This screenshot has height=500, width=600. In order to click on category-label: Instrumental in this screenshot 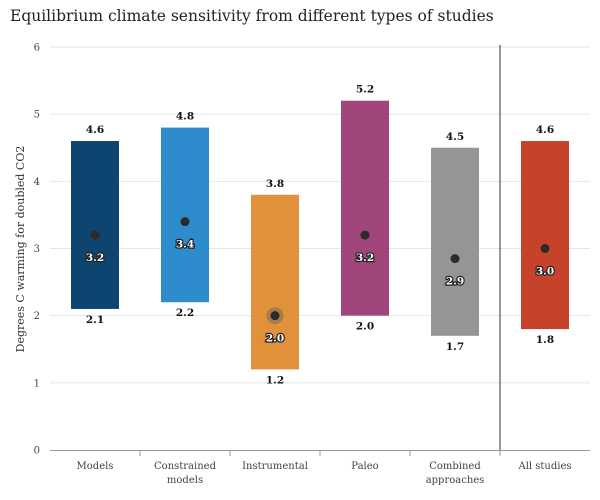, I will do `click(275, 466)`.